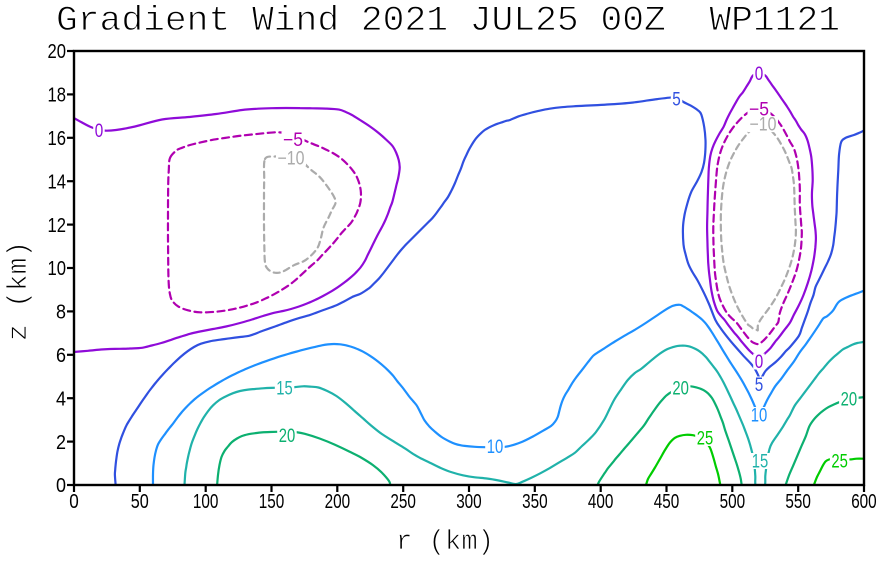 This screenshot has height=561, width=879. What do you see at coordinates (57, 138) in the screenshot?
I see `svg-text: 16` at bounding box center [57, 138].